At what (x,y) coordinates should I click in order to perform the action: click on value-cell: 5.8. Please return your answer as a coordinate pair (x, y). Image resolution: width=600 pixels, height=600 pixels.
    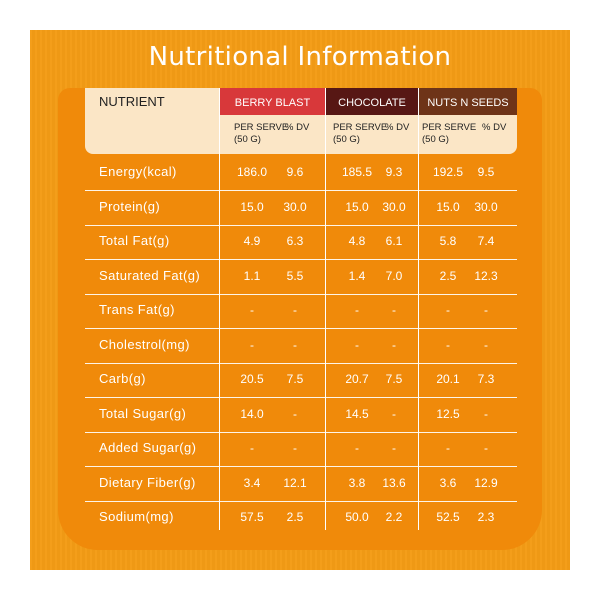
    Looking at the image, I should click on (448, 241).